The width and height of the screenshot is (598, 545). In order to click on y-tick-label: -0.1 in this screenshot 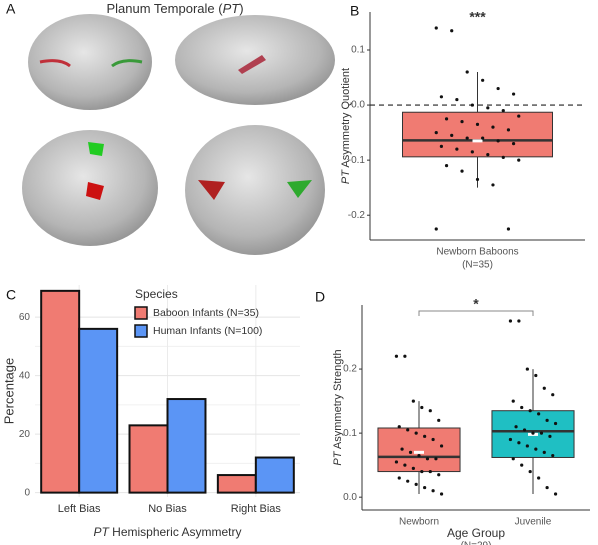, I will do `click(357, 160)`.